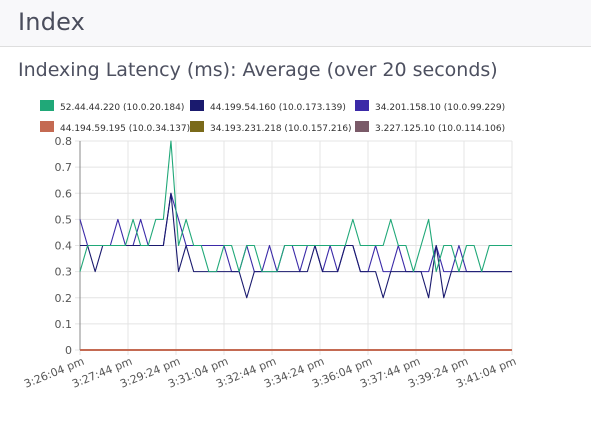 The height and width of the screenshot is (424, 591). I want to click on y-tick-label: 0.1, so click(64, 324).